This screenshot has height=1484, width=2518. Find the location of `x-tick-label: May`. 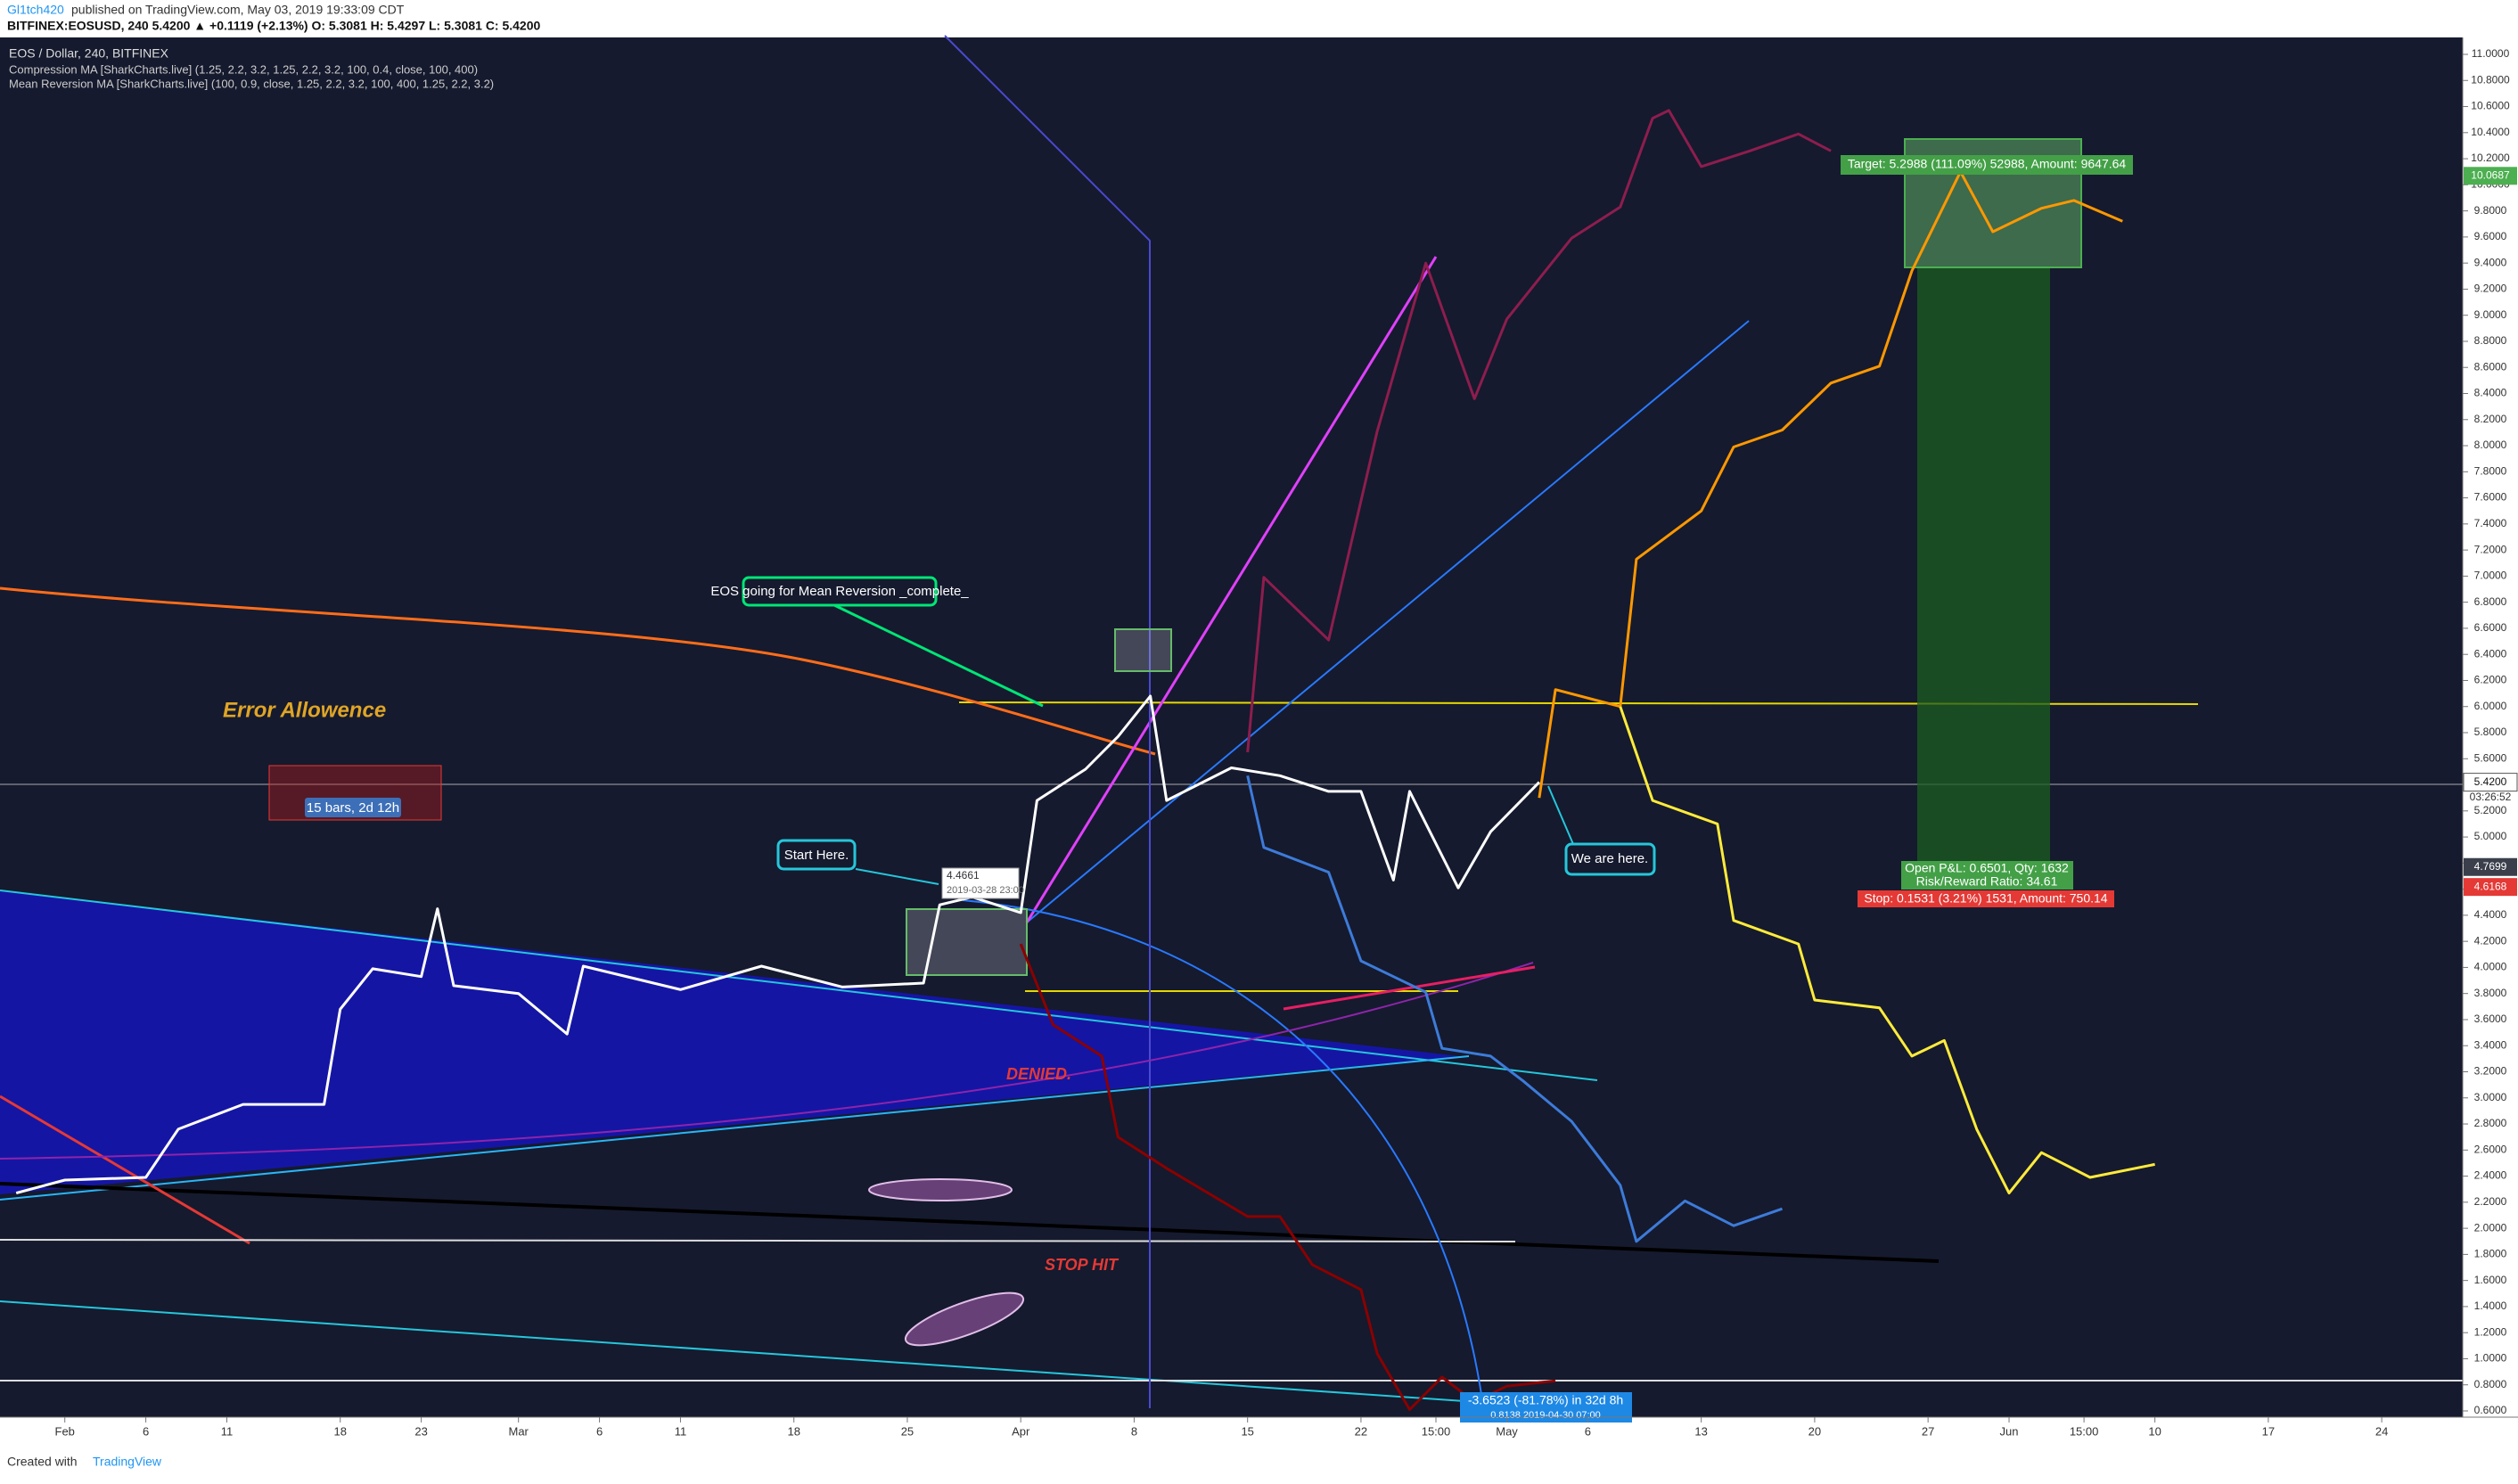

x-tick-label: May is located at coordinates (1507, 1431).